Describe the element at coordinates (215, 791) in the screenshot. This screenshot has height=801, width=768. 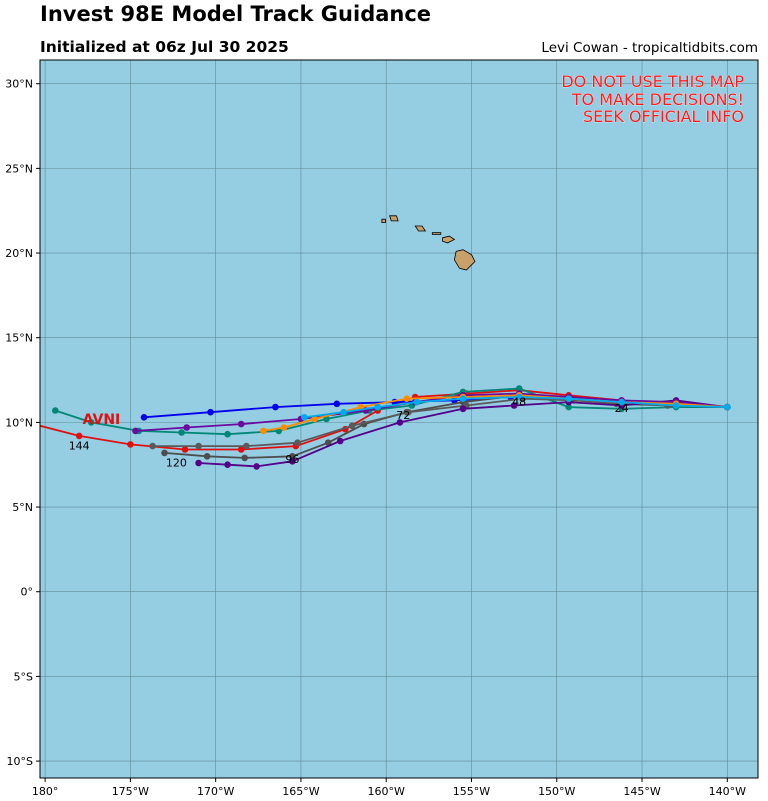
I see `lon-tick-label: 170°W` at that location.